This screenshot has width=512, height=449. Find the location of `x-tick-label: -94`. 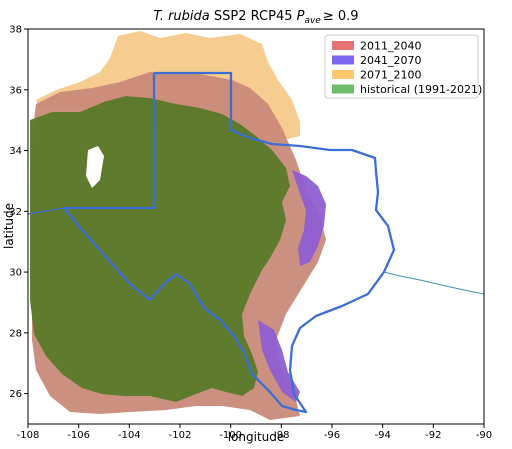

x-tick-label: -94 is located at coordinates (382, 435).